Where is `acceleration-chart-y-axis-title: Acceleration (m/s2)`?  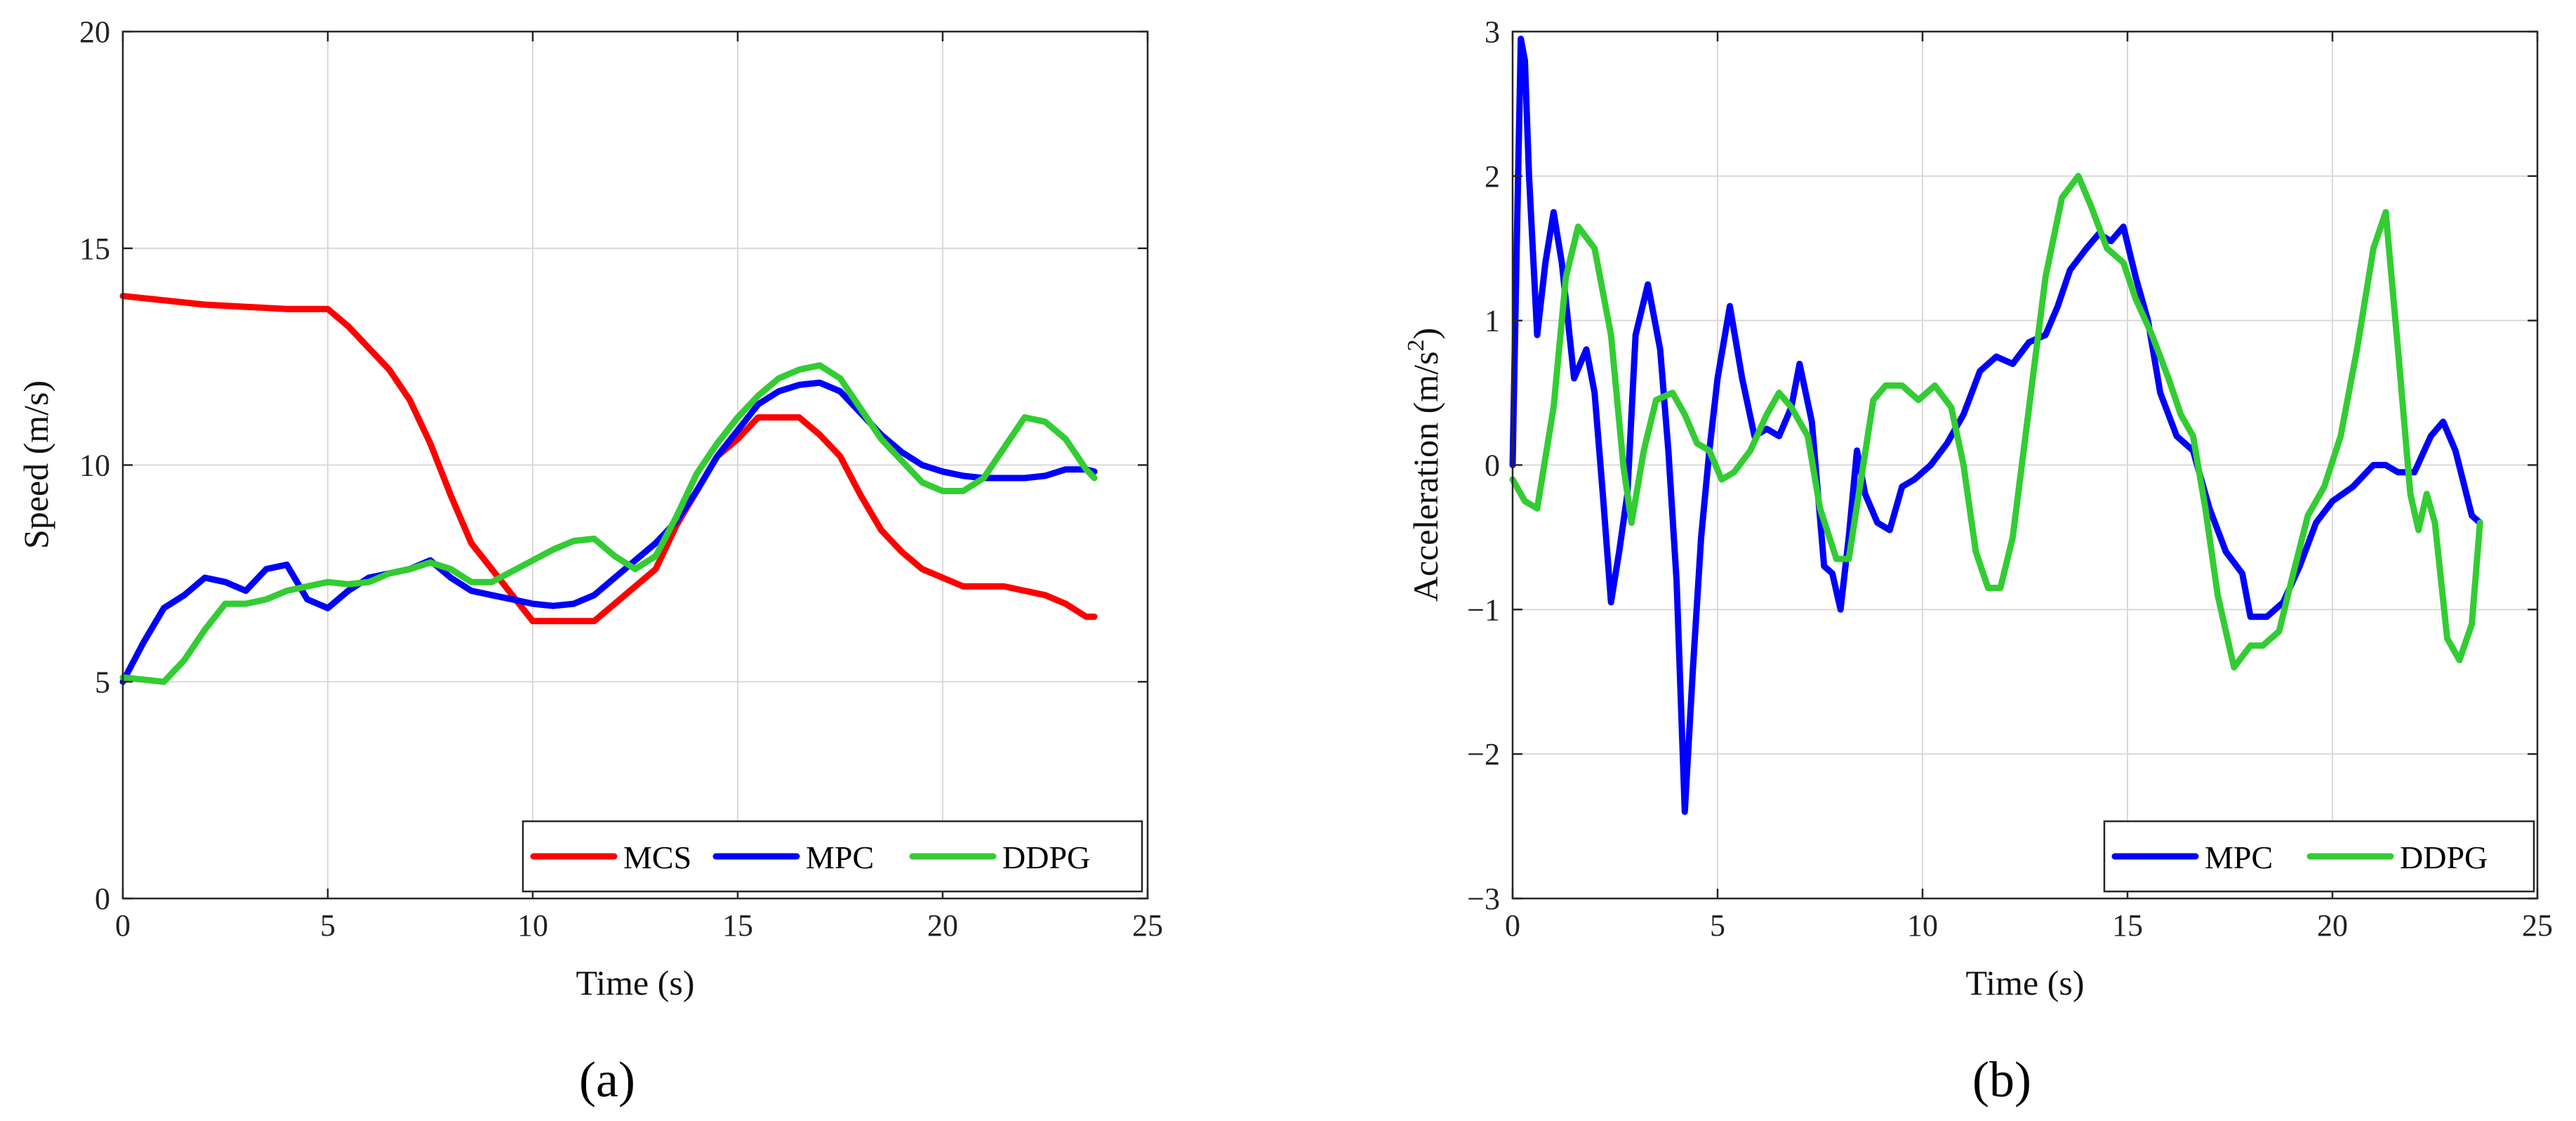
acceleration-chart-y-axis-title: Acceleration (m/s2) is located at coordinates (1424, 465).